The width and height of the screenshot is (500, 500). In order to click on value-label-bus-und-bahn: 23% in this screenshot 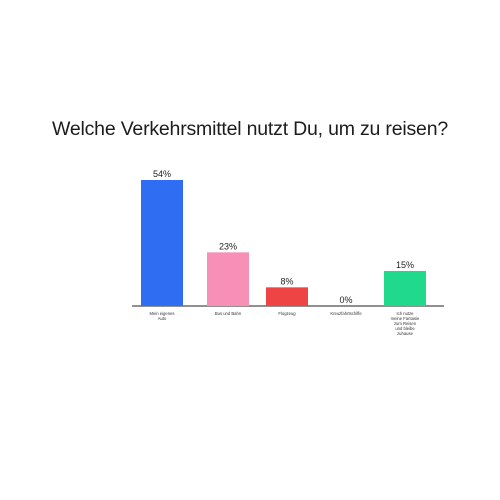, I will do `click(228, 246)`.